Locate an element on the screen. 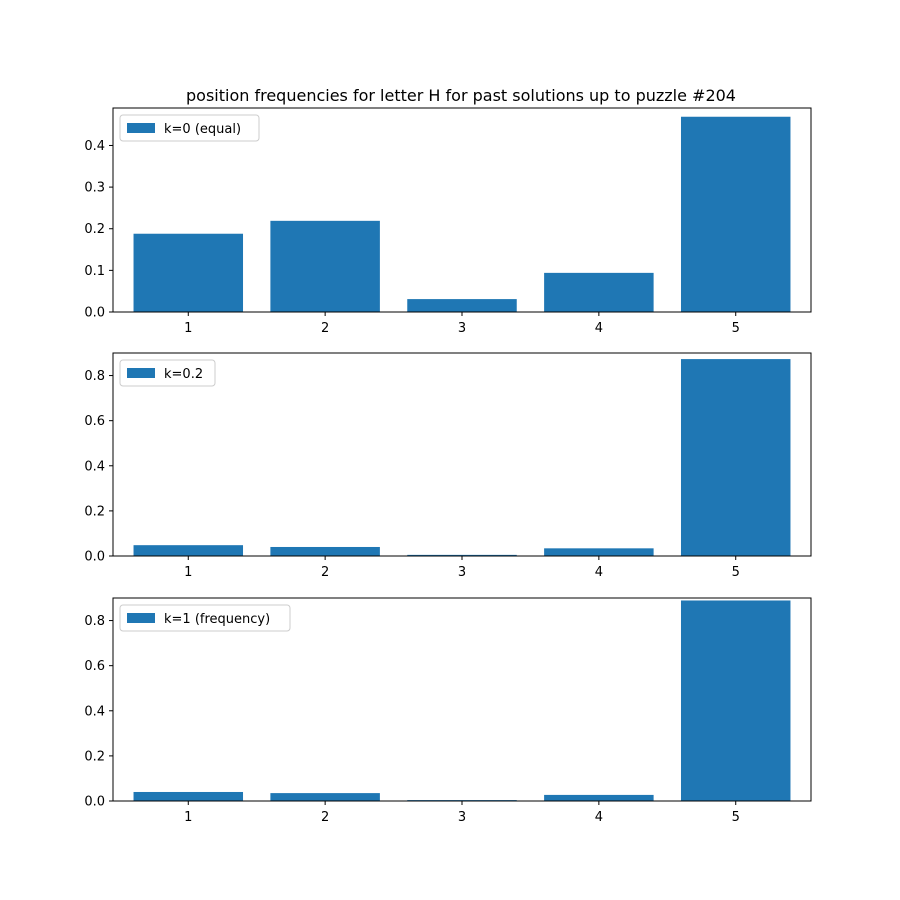 The height and width of the screenshot is (900, 900). legend: k=0.2 is located at coordinates (167, 373).